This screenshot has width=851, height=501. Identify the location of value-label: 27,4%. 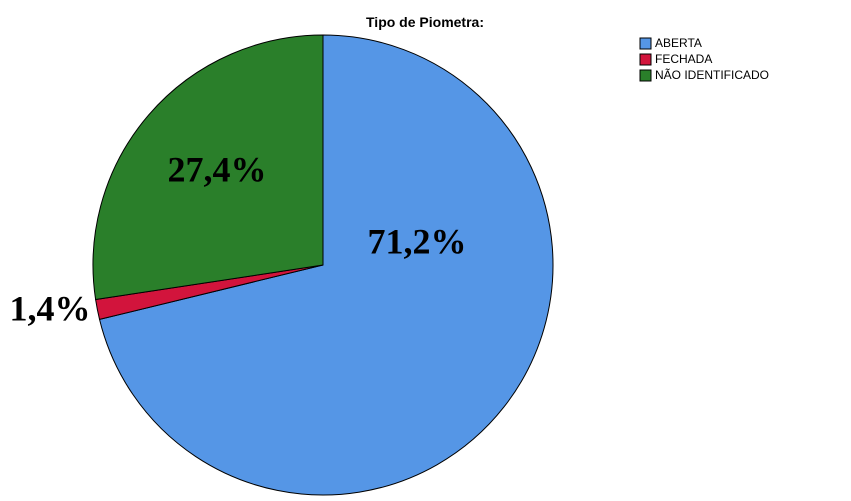
(217, 169).